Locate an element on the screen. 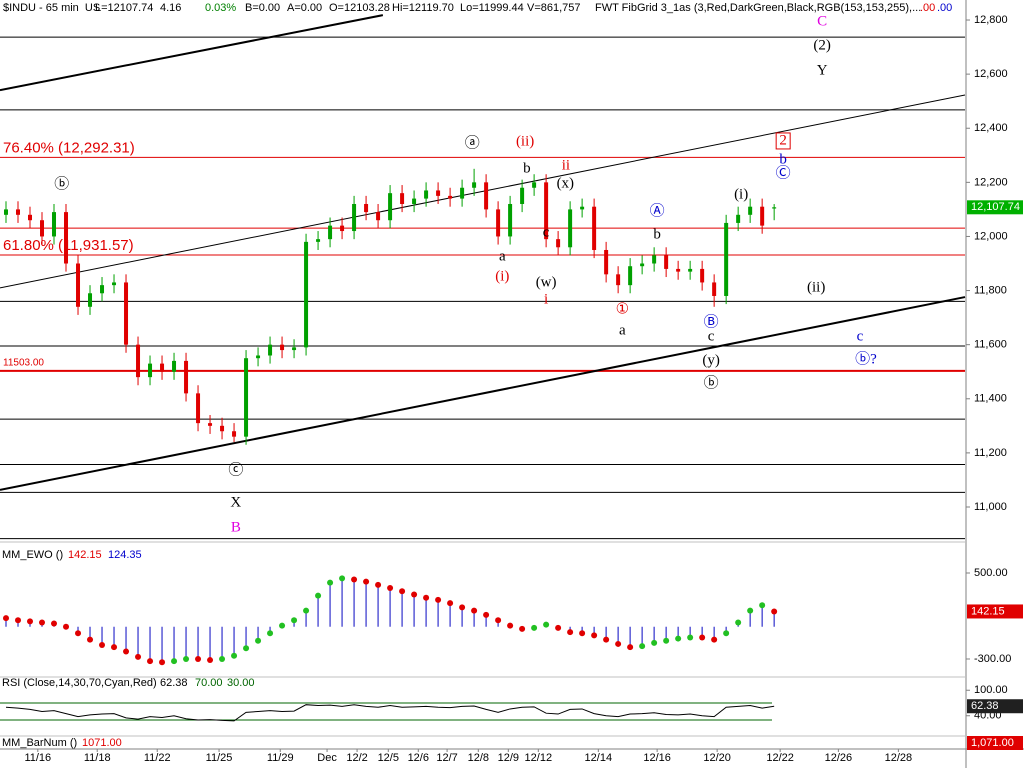 The width and height of the screenshot is (1024, 768). header-field: Lo=11999.44 is located at coordinates (492, 8).